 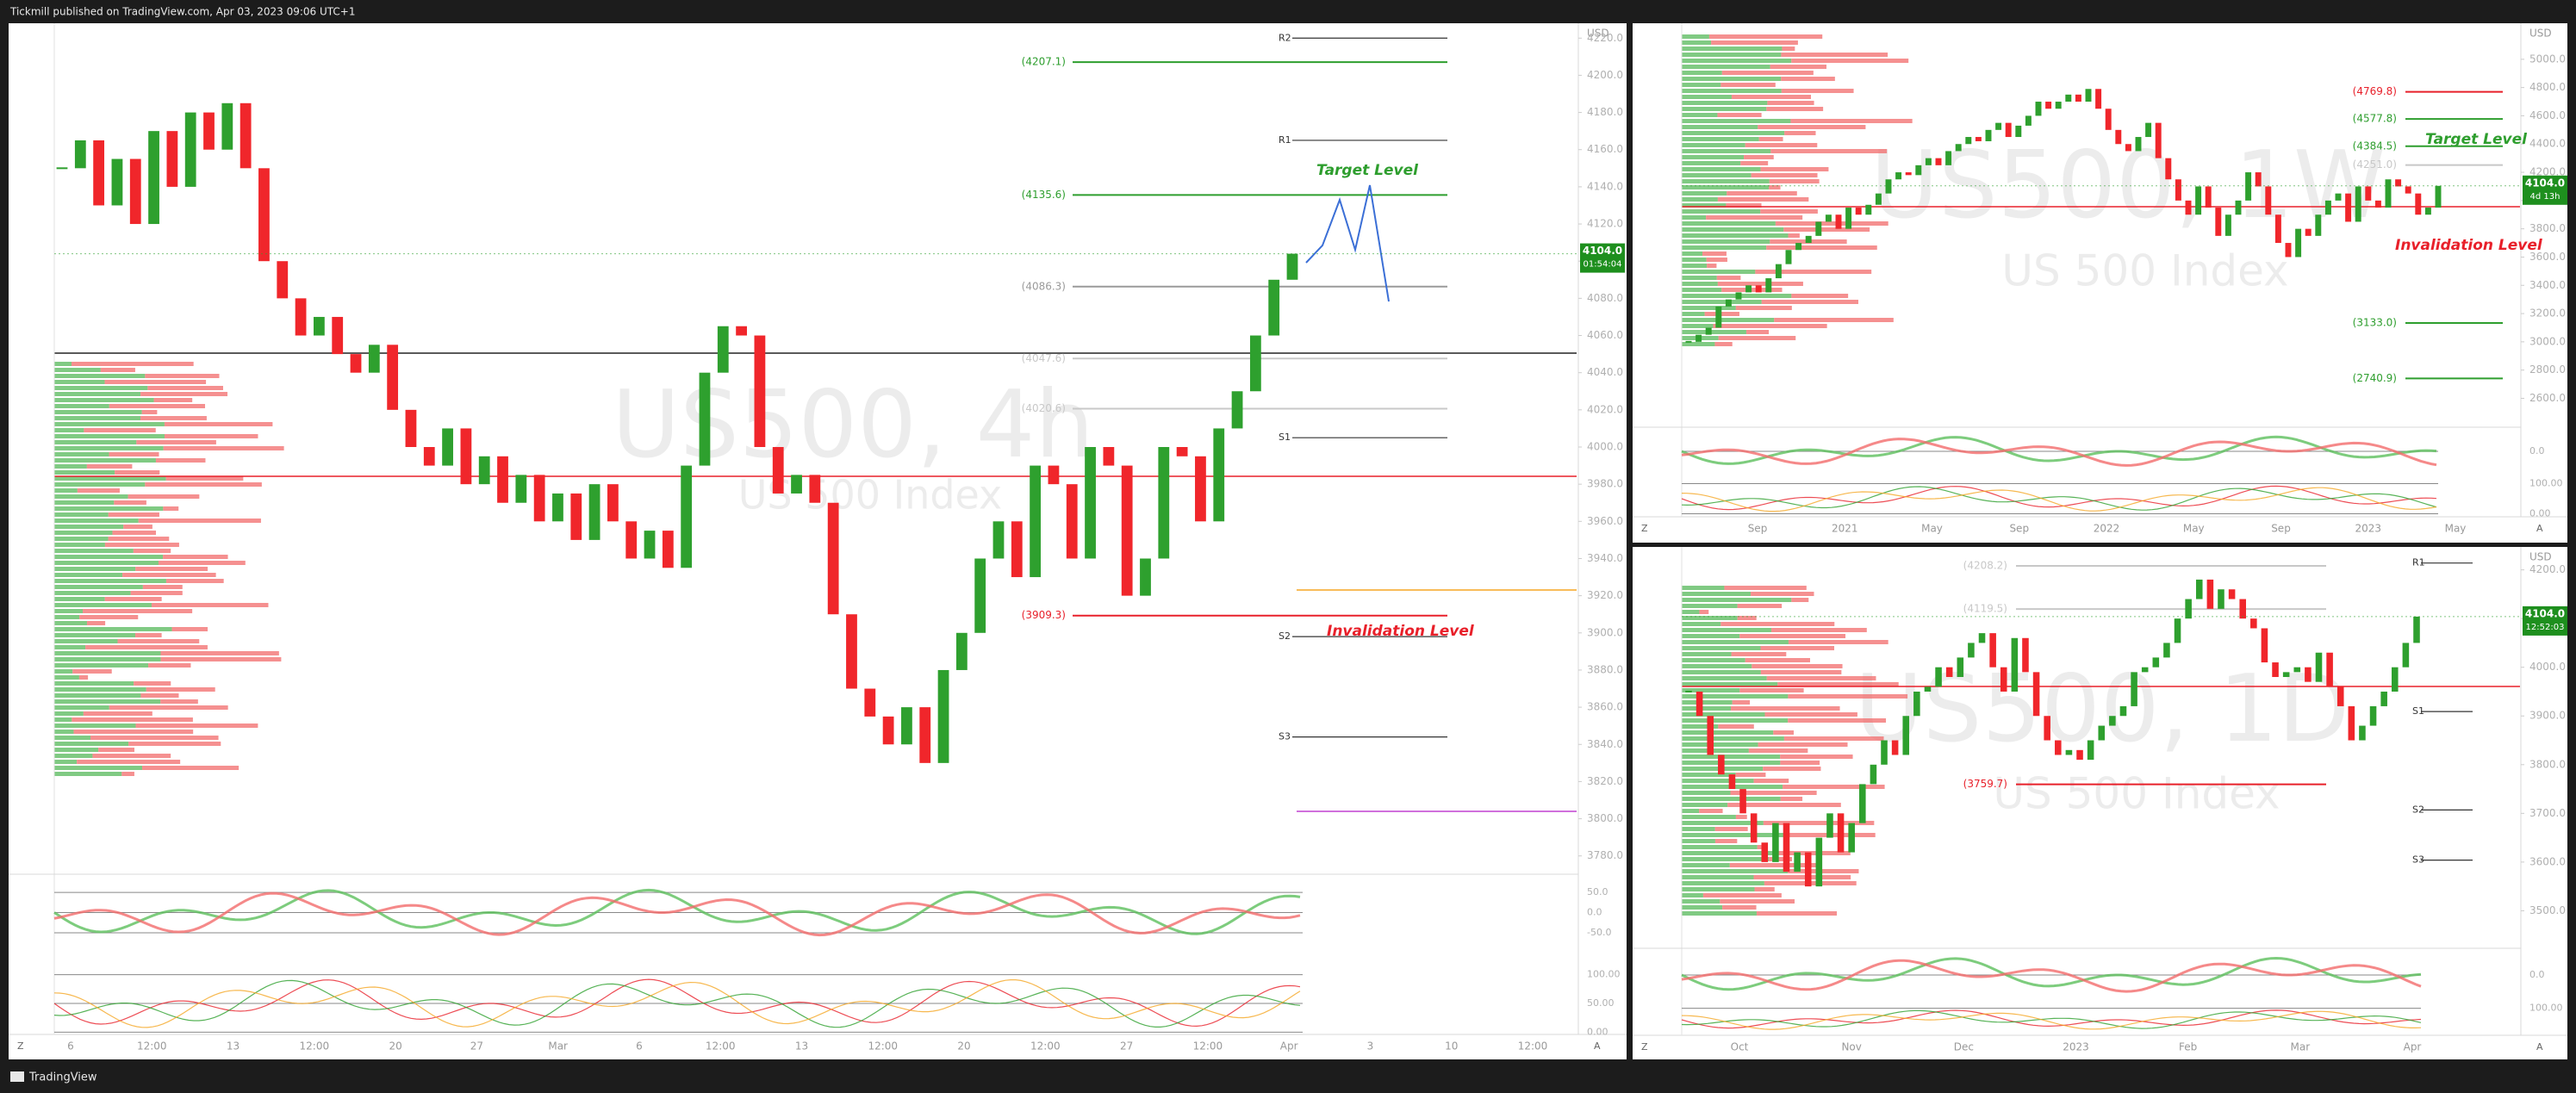 I want to click on fib-level-label: (4020.6), so click(x=1044, y=408).